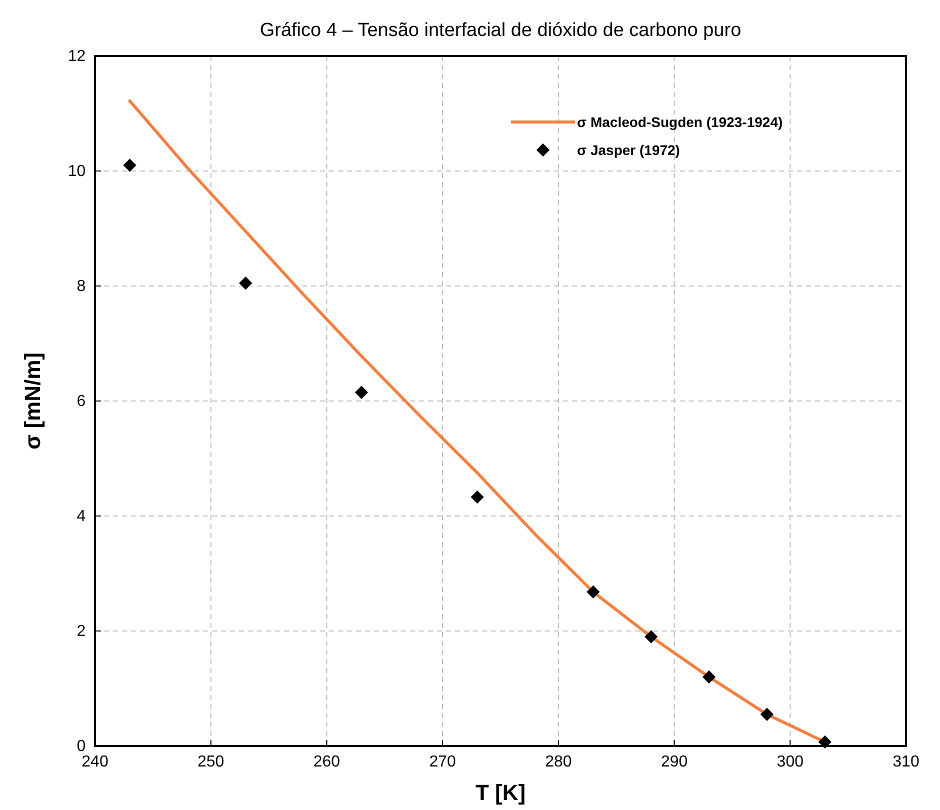 Image resolution: width=940 pixels, height=810 pixels. What do you see at coordinates (326, 762) in the screenshot?
I see `x-tick-label: 260` at bounding box center [326, 762].